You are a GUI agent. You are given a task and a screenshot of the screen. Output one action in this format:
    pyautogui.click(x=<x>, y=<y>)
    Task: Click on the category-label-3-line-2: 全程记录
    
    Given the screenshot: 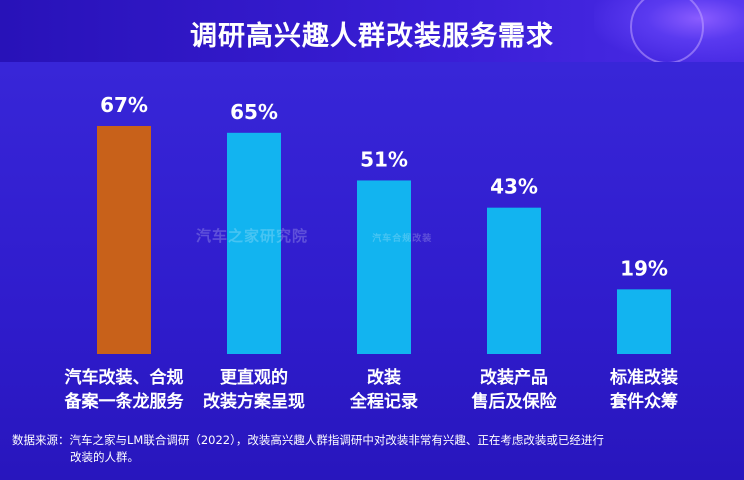 What is the action you would take?
    pyautogui.click(x=383, y=401)
    